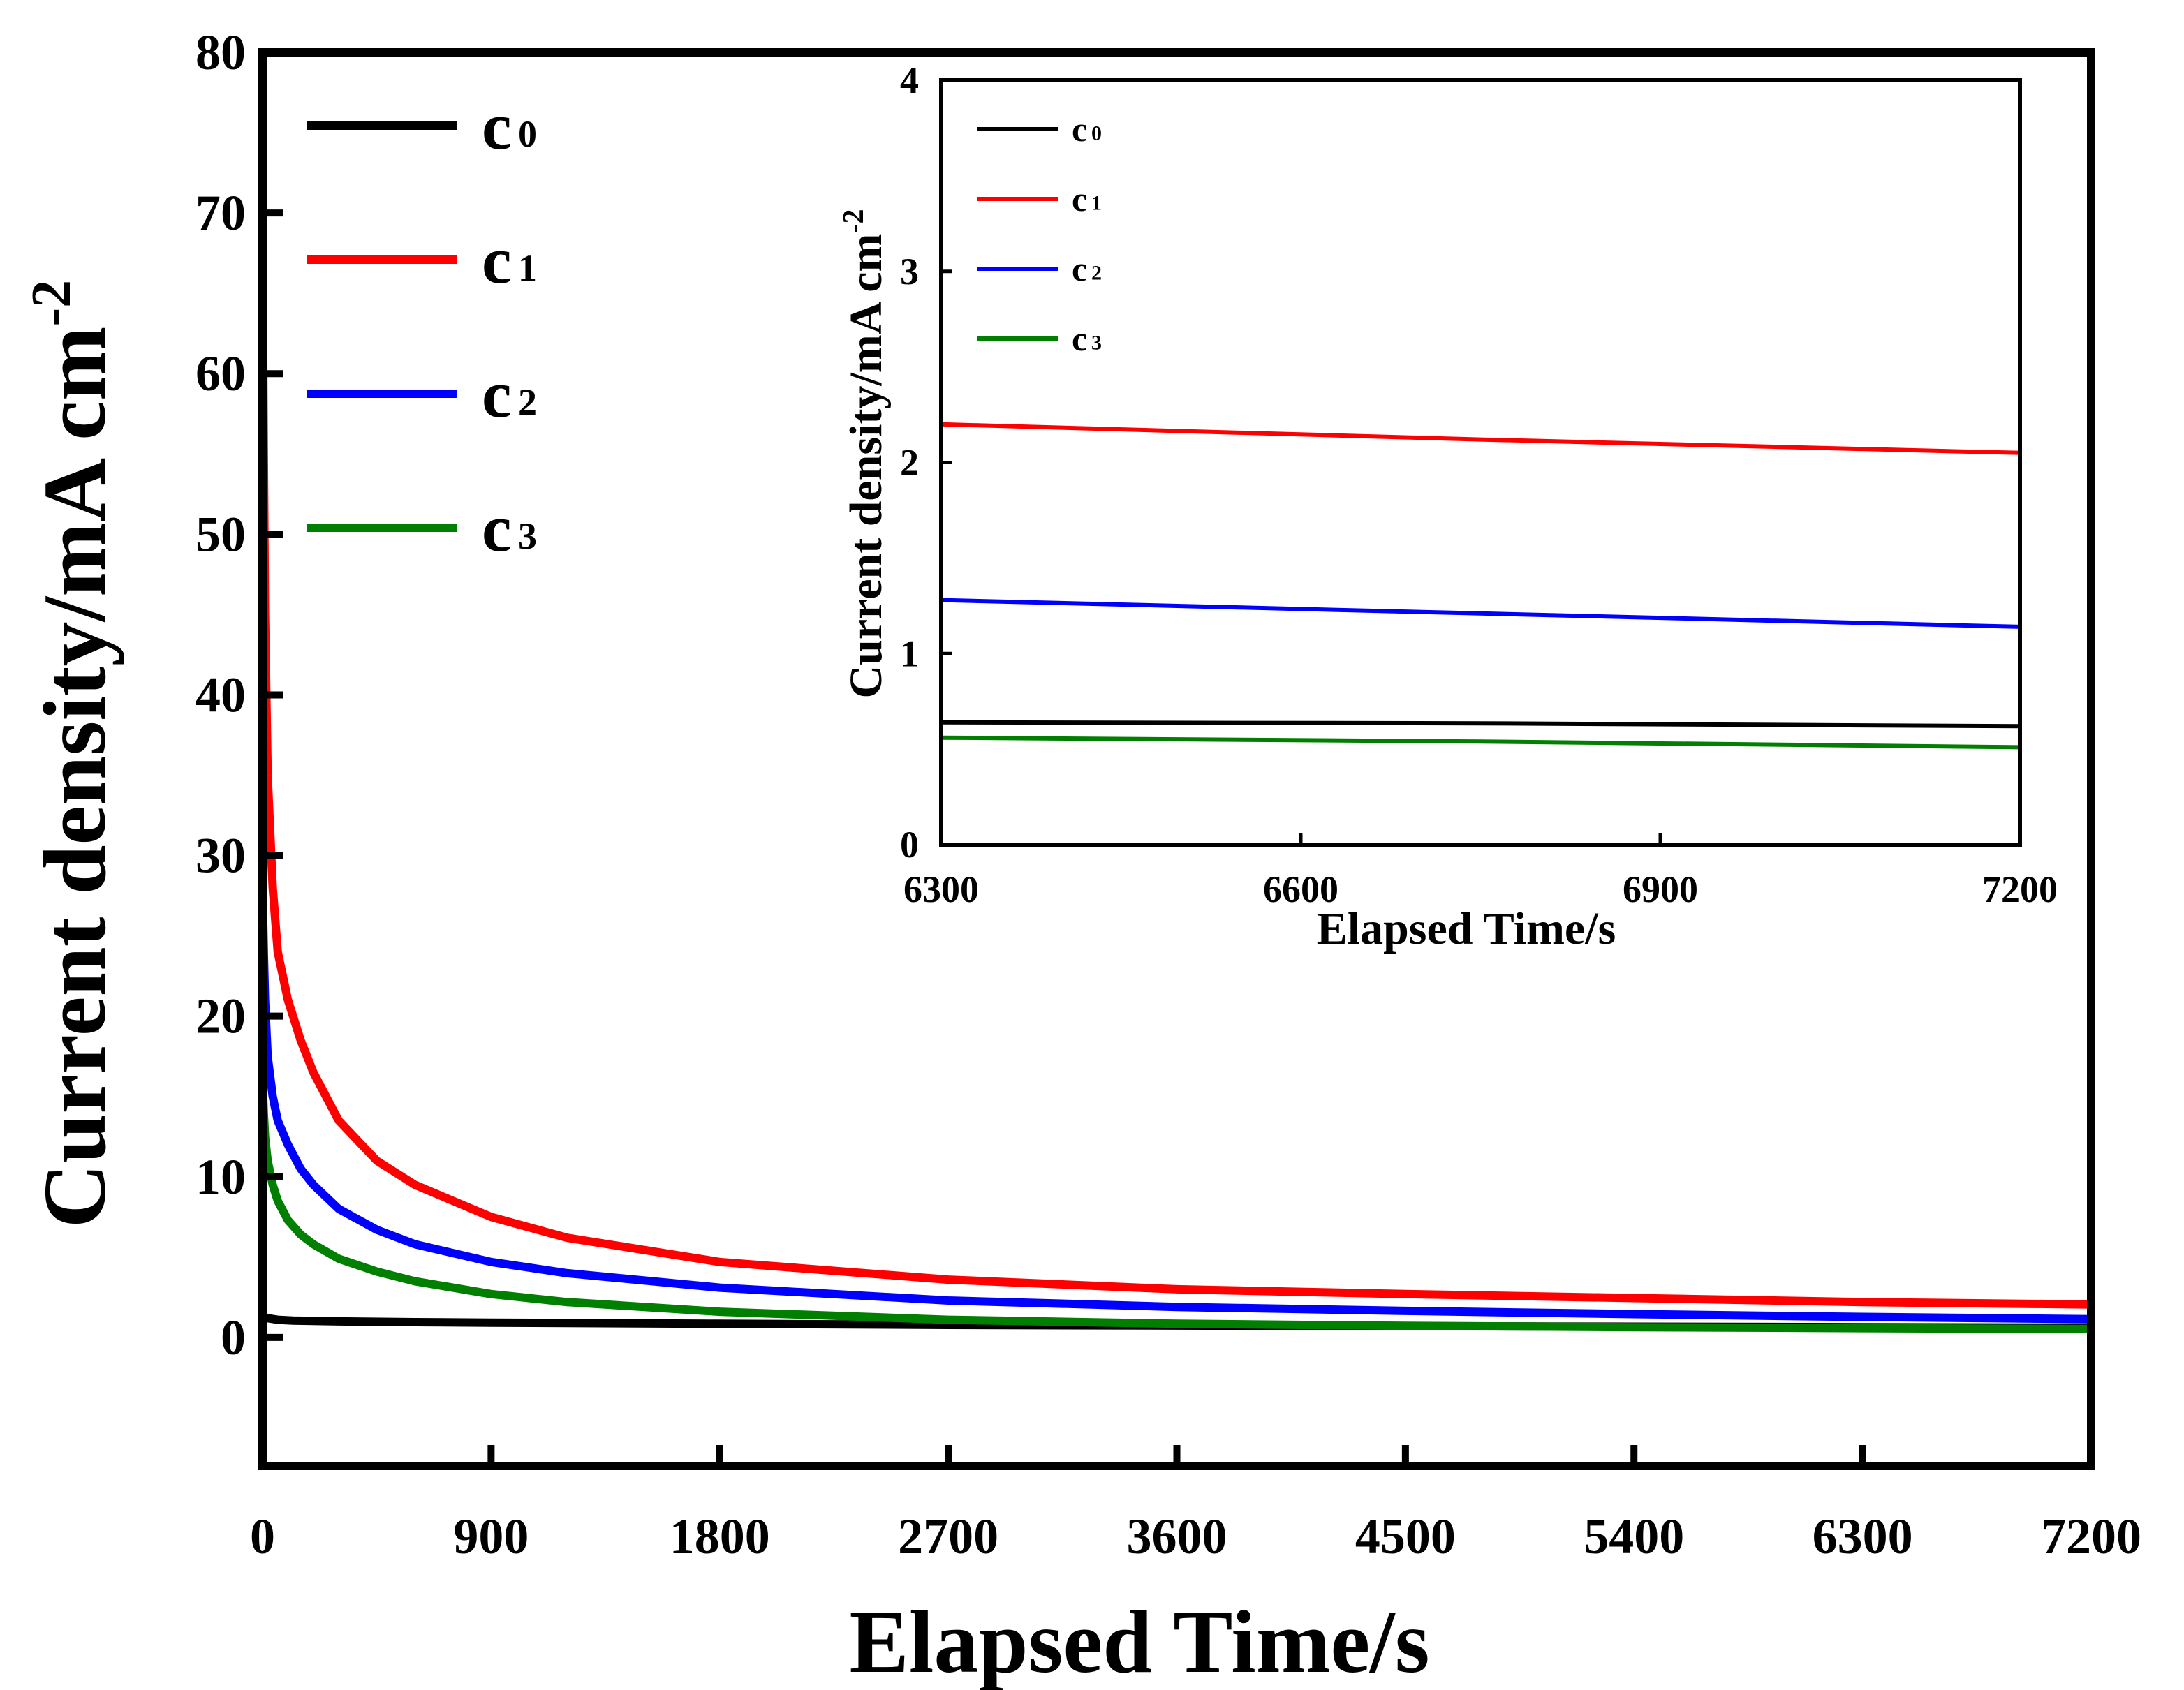 This screenshot has height=1690, width=2184. What do you see at coordinates (221, 694) in the screenshot?
I see `main-y-tick-label: 40` at bounding box center [221, 694].